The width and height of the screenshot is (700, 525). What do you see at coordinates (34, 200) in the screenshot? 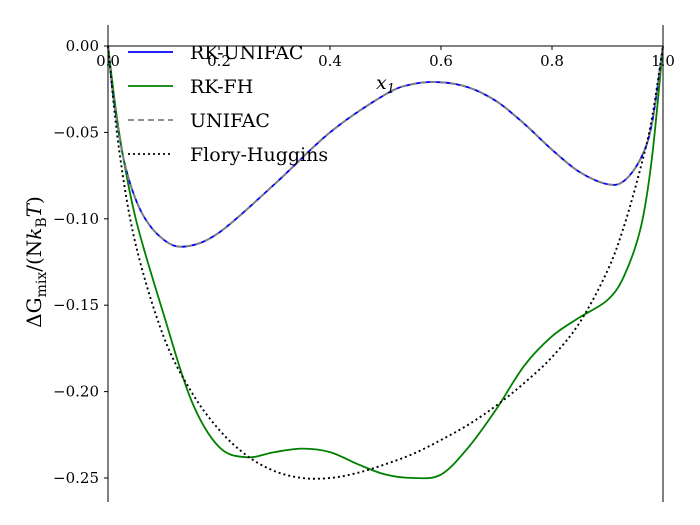
I see `y-axis-title-close: )` at bounding box center [34, 200].